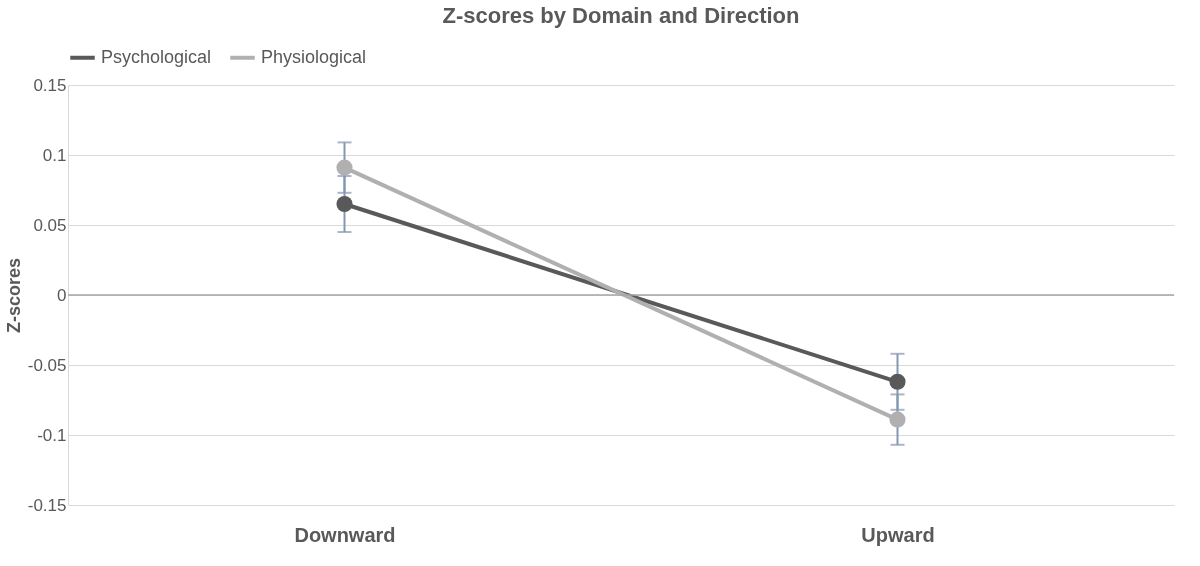 This screenshot has width=1200, height=566. Describe the element at coordinates (345, 534) in the screenshot. I see `x-tick-label: Downward` at that location.